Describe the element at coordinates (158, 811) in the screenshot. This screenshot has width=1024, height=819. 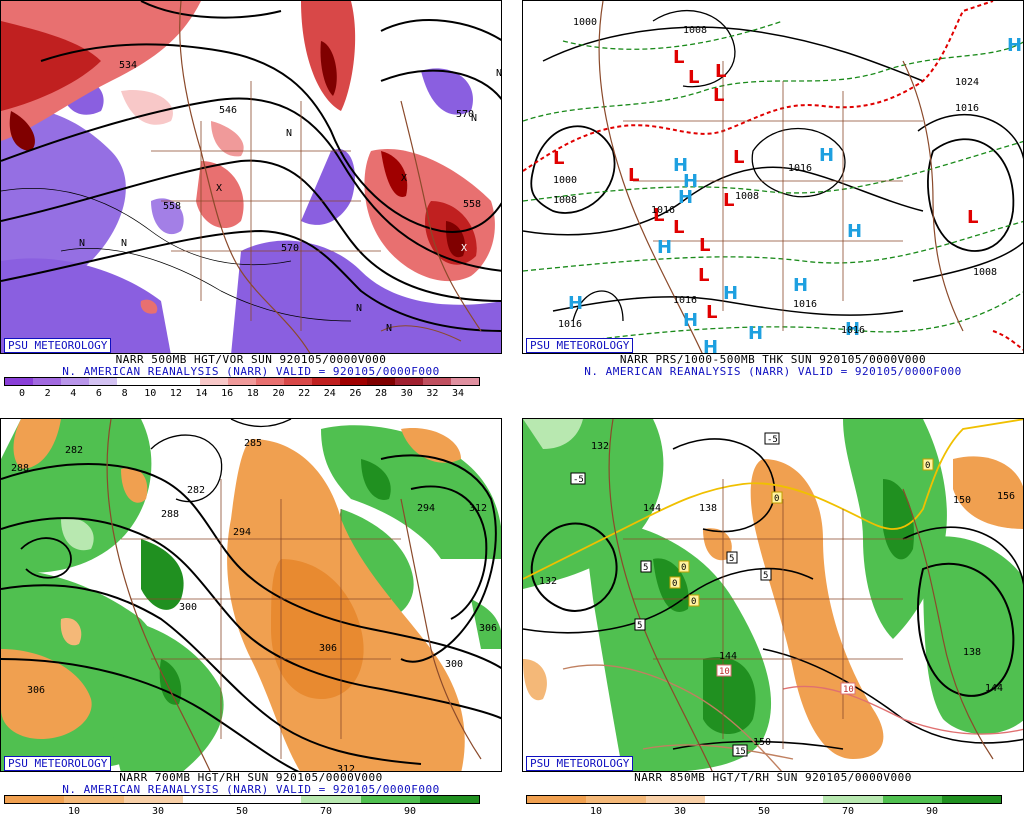
I see `colorbar-tick-label: 30` at that location.